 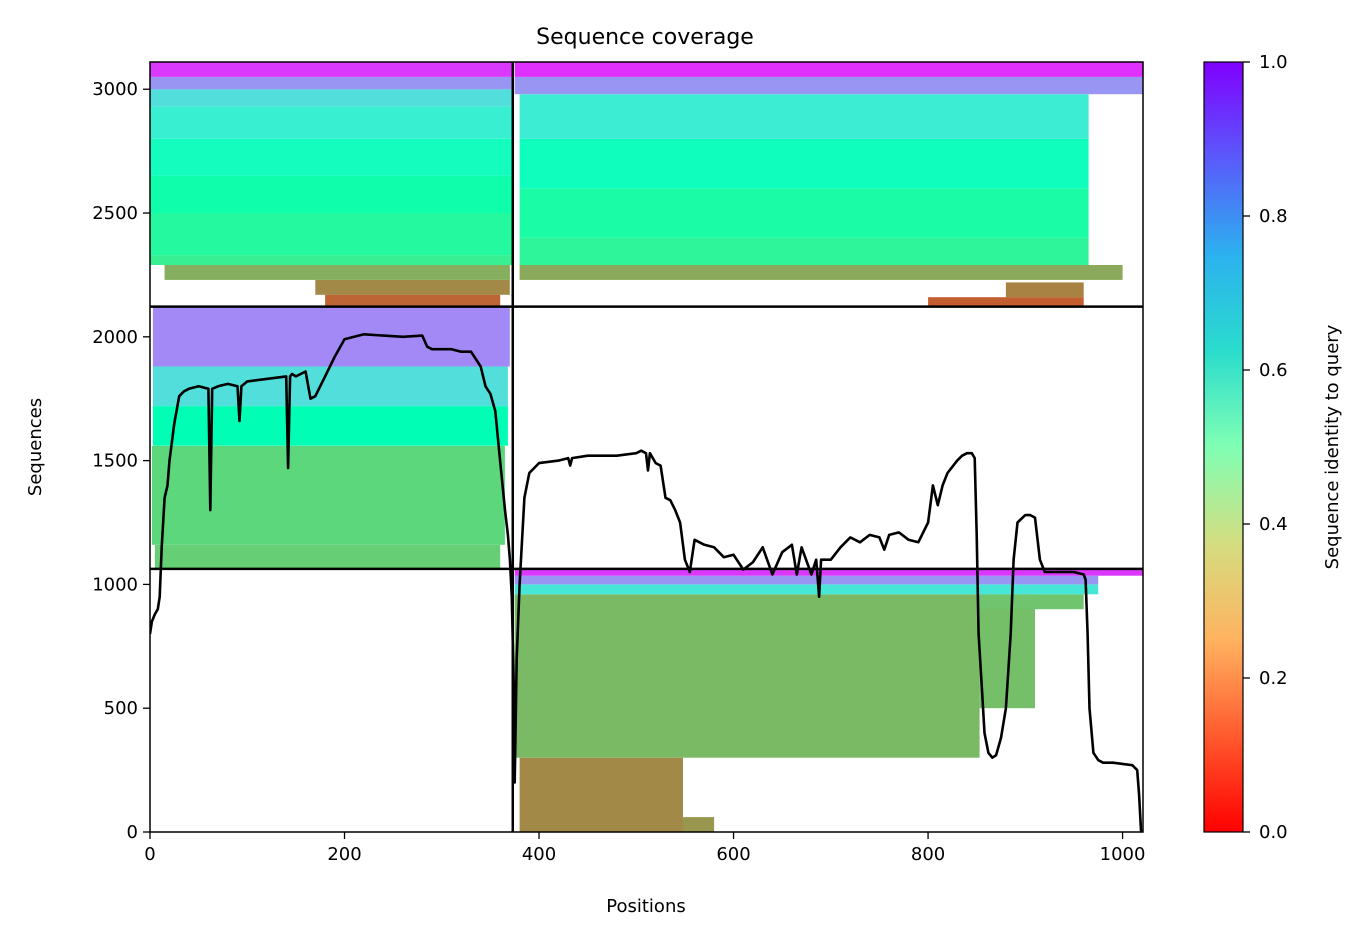 I want to click on x-tick-label: 600, so click(x=733, y=854).